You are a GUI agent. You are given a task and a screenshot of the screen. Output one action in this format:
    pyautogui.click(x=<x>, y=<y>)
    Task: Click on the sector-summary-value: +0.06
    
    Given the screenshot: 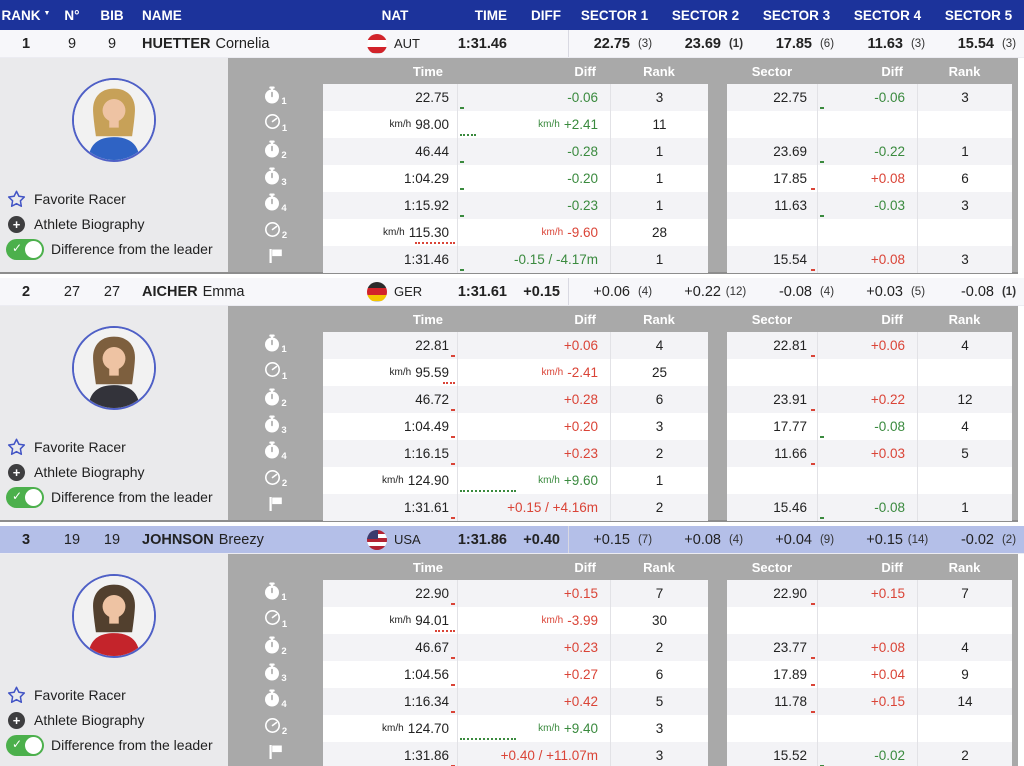 What is the action you would take?
    pyautogui.click(x=611, y=291)
    